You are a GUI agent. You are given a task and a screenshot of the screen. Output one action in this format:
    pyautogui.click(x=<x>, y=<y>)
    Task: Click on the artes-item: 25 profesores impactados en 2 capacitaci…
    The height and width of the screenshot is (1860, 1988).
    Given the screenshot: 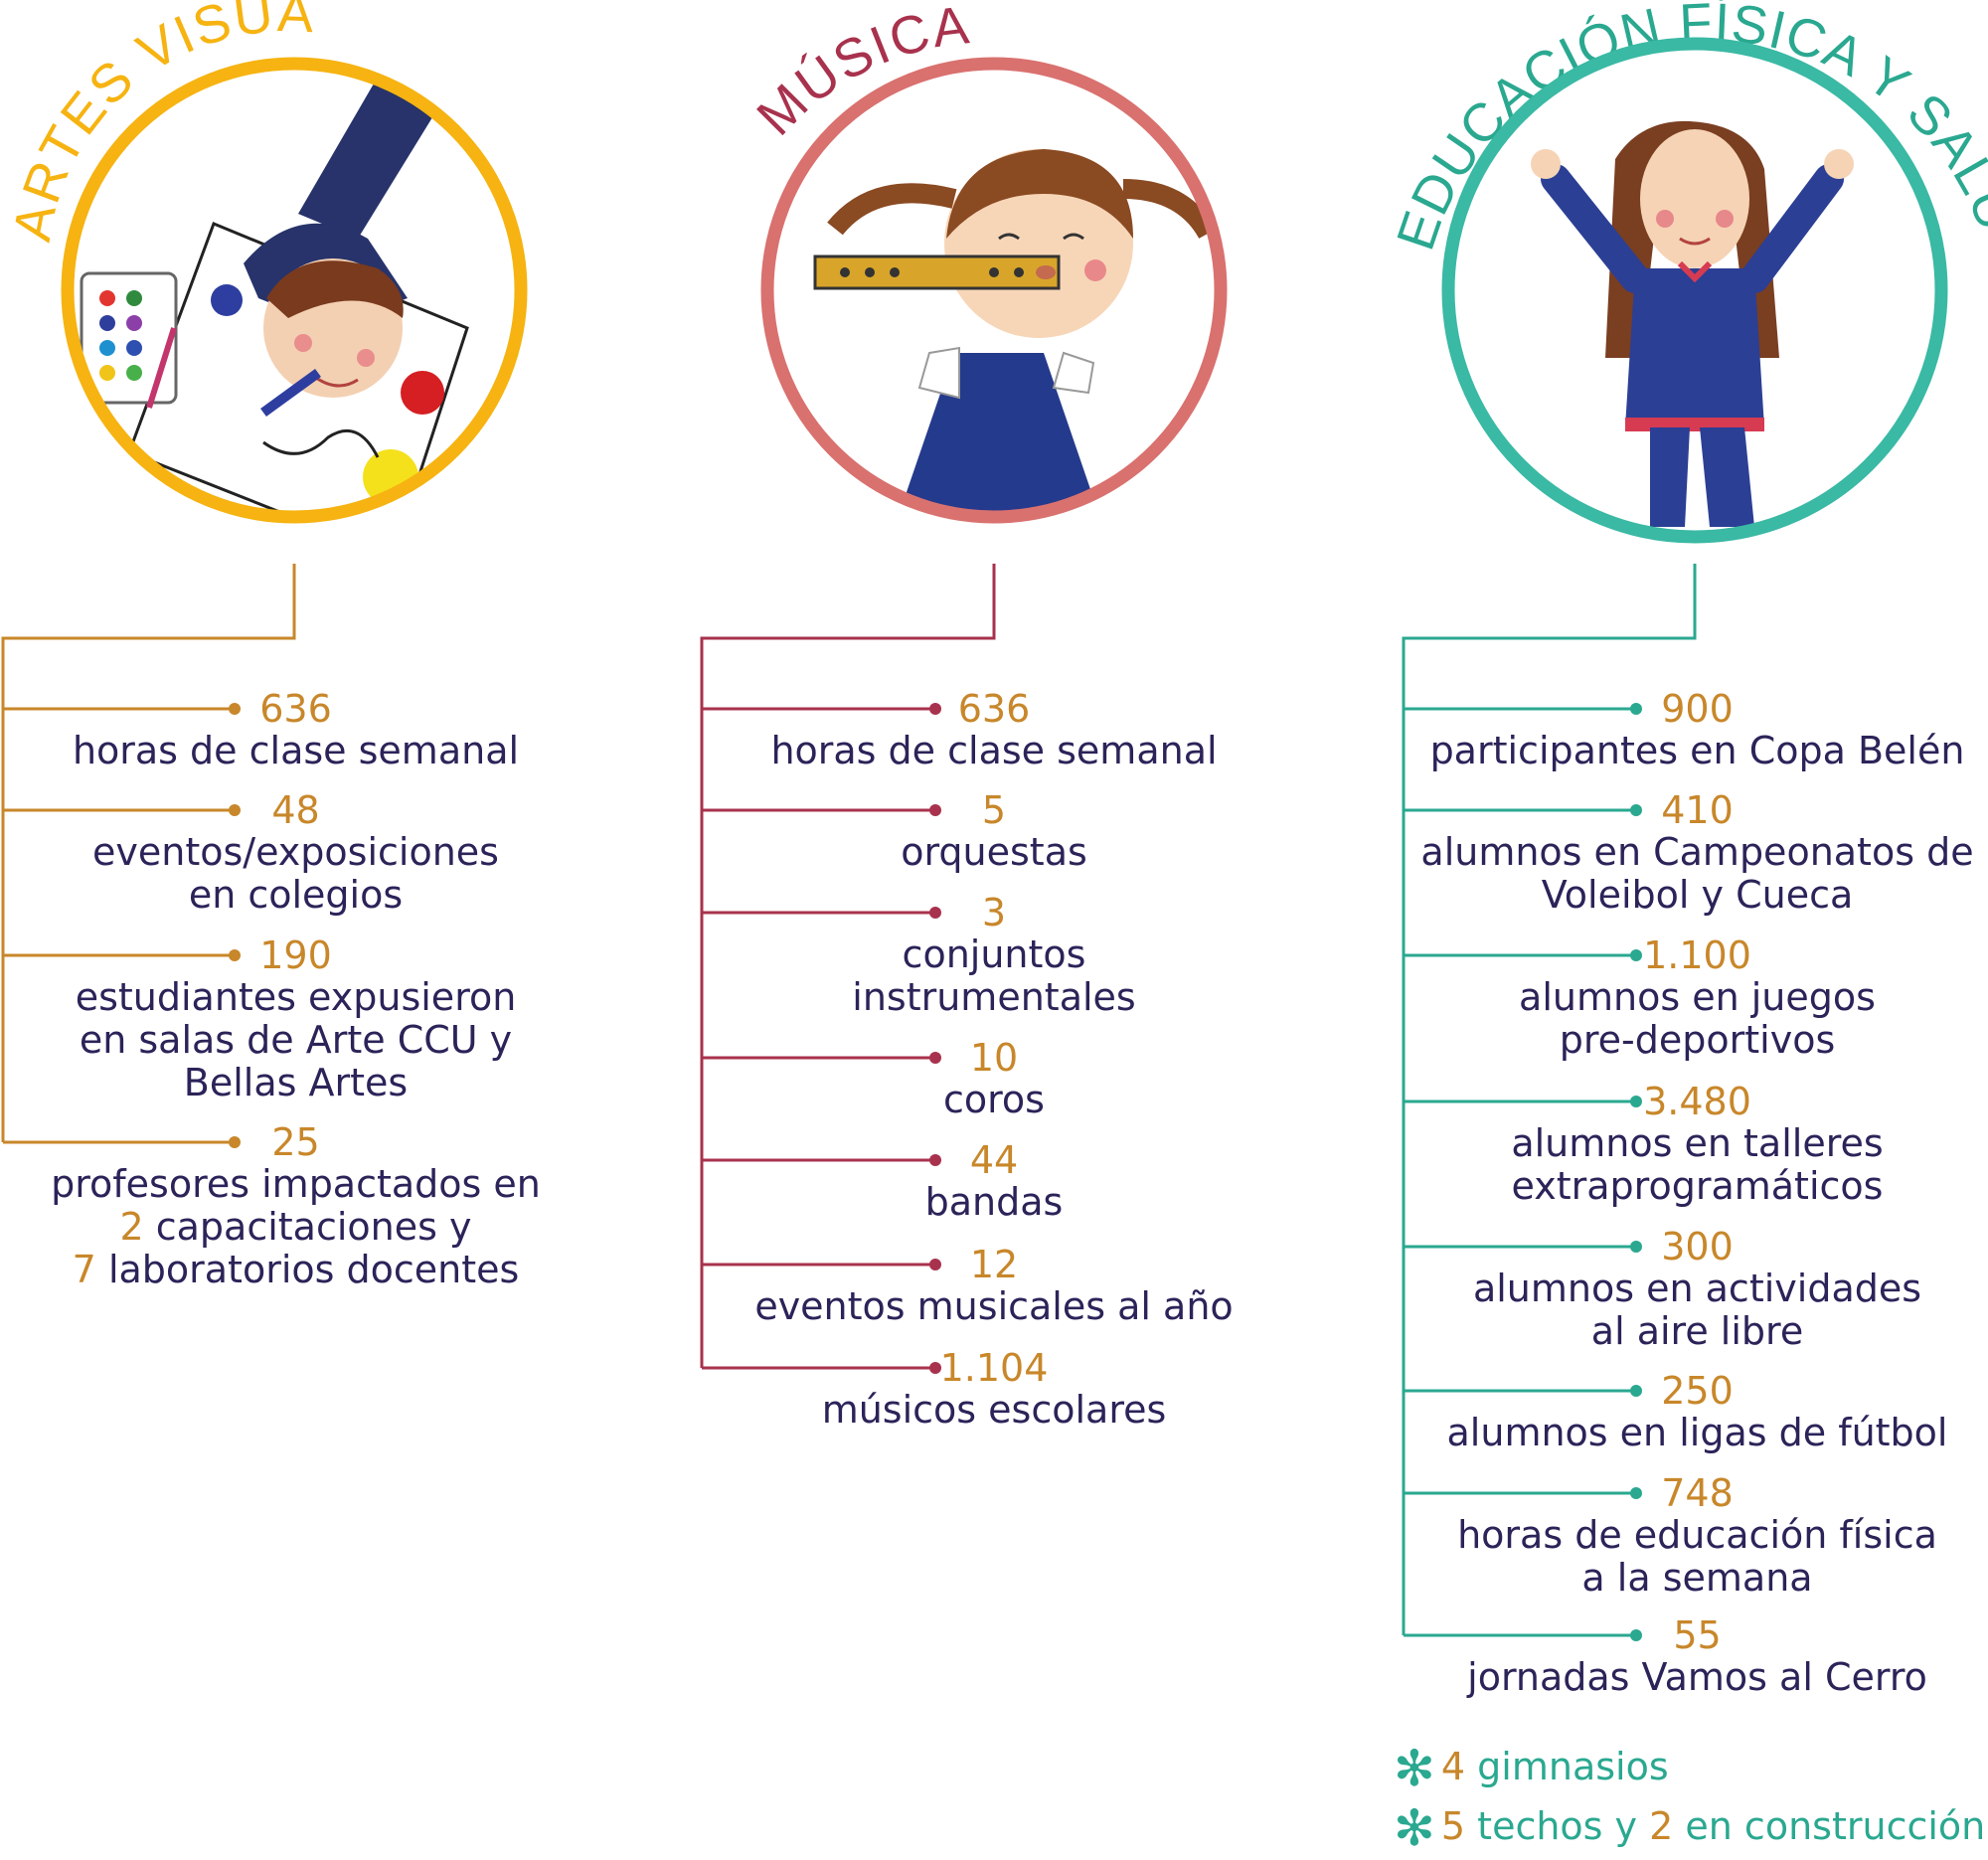 What is the action you would take?
    pyautogui.click(x=296, y=1206)
    